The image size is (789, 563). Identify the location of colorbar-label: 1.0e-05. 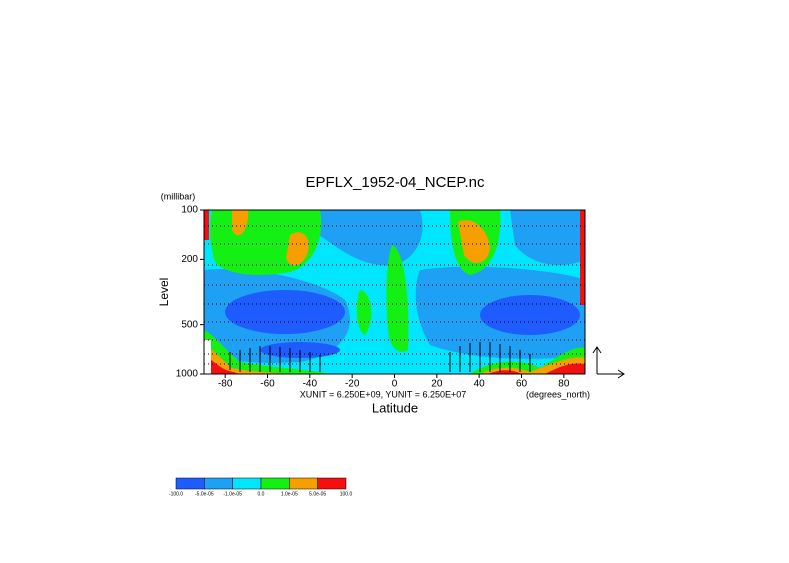
(289, 494).